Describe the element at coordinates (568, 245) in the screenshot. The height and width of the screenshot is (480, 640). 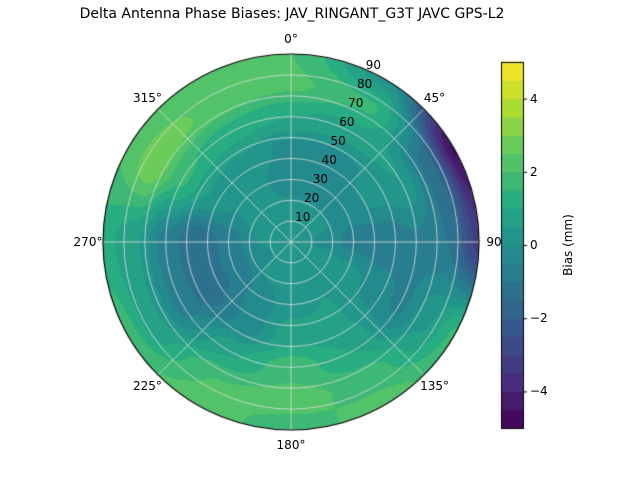
I see `colorbar-axis-label: Bias (mm)` at that location.